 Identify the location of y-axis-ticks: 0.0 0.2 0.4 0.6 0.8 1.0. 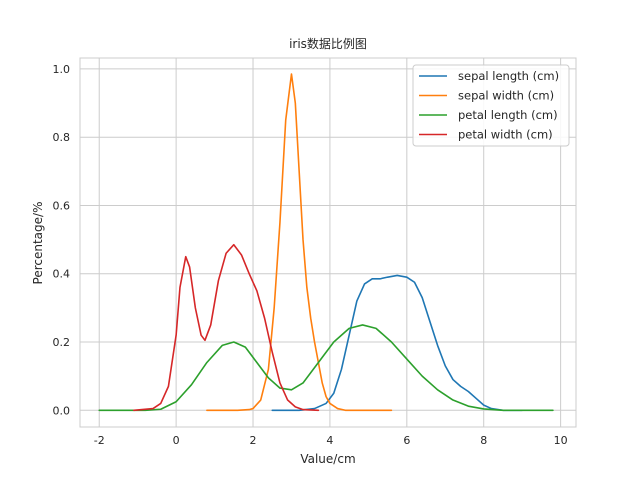
(62, 240).